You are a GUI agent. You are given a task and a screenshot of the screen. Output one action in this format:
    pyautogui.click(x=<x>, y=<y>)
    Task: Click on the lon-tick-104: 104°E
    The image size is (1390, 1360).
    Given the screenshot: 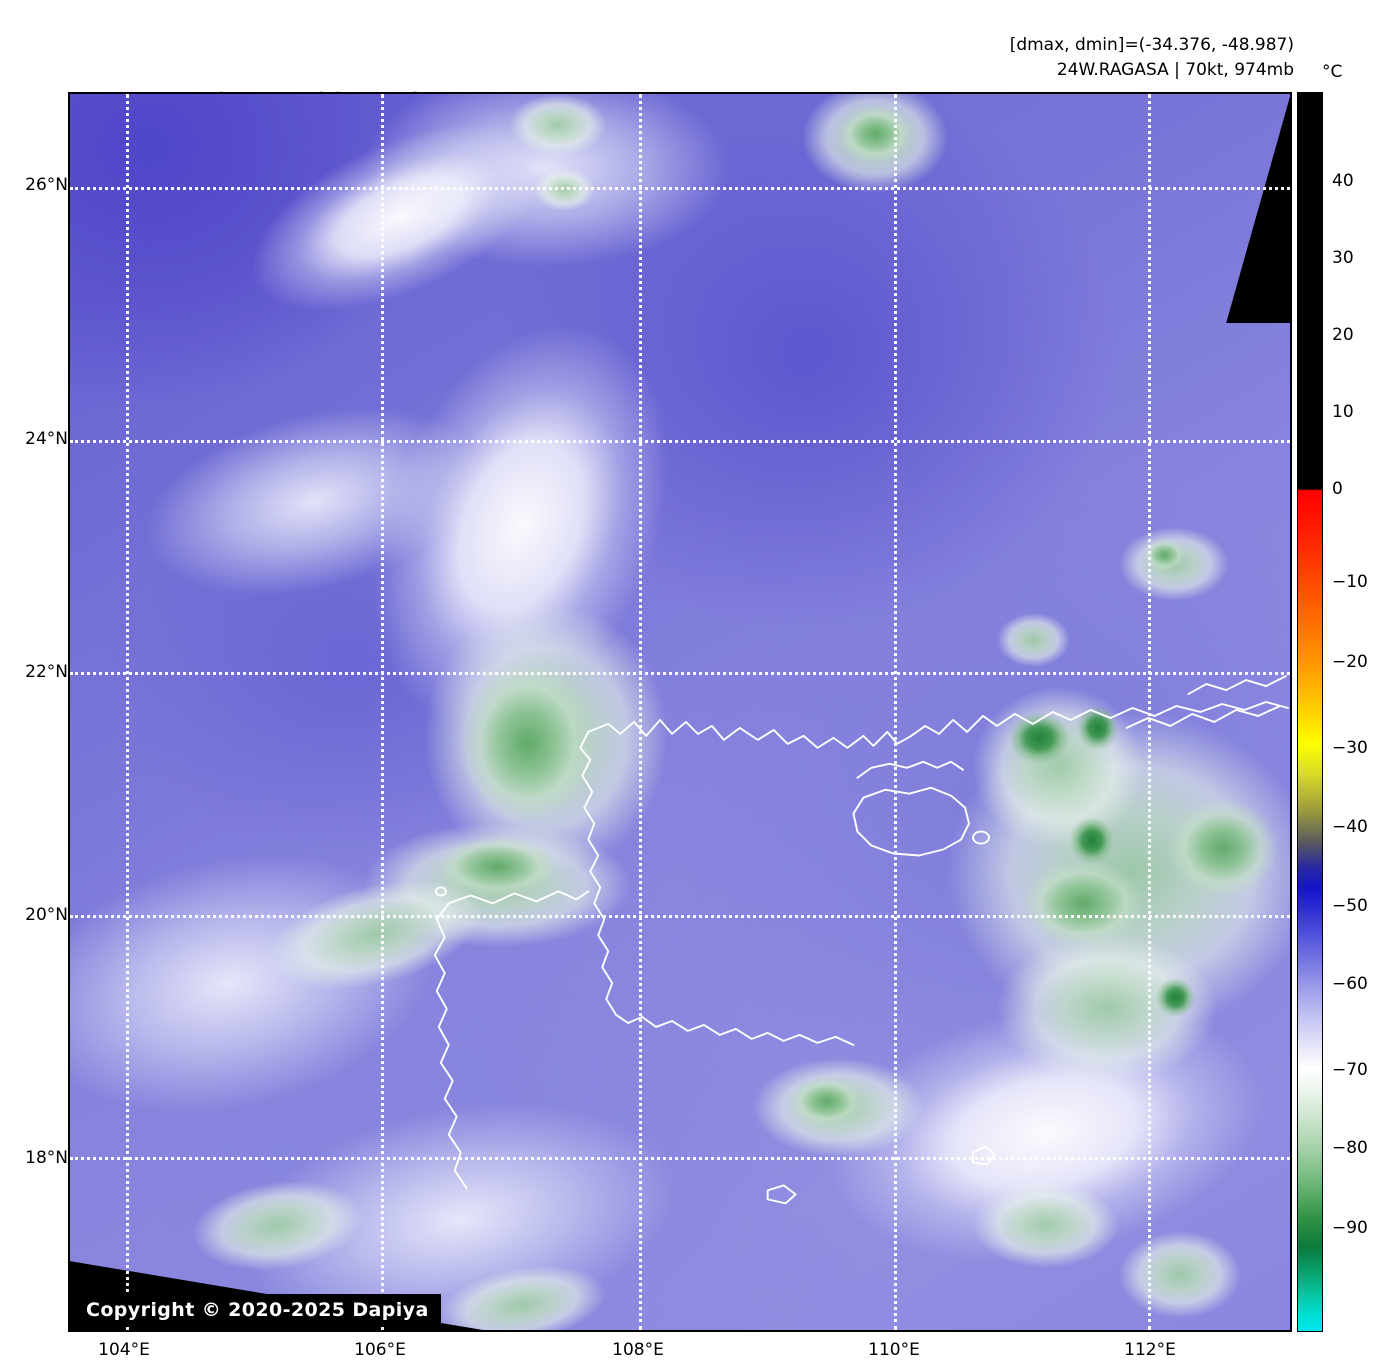 What is the action you would take?
    pyautogui.click(x=124, y=1350)
    